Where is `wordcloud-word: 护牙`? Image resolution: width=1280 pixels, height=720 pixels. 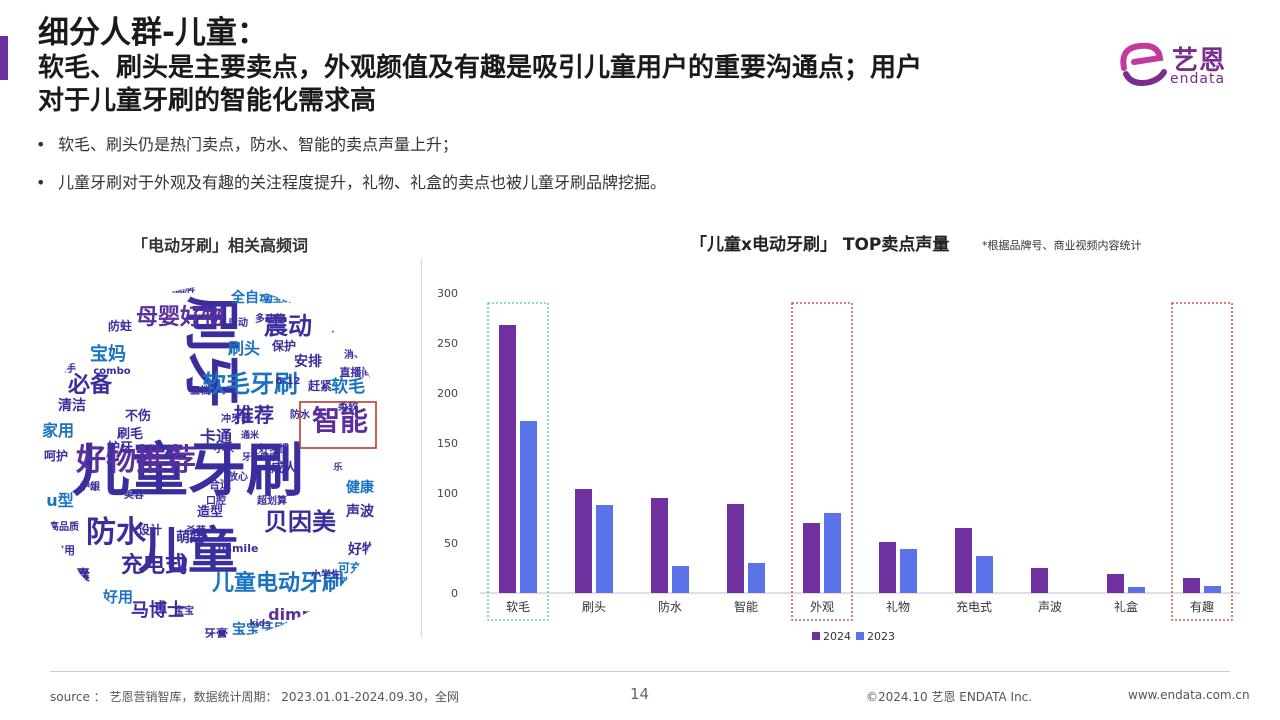 wordcloud-word: 护牙 is located at coordinates (120, 448).